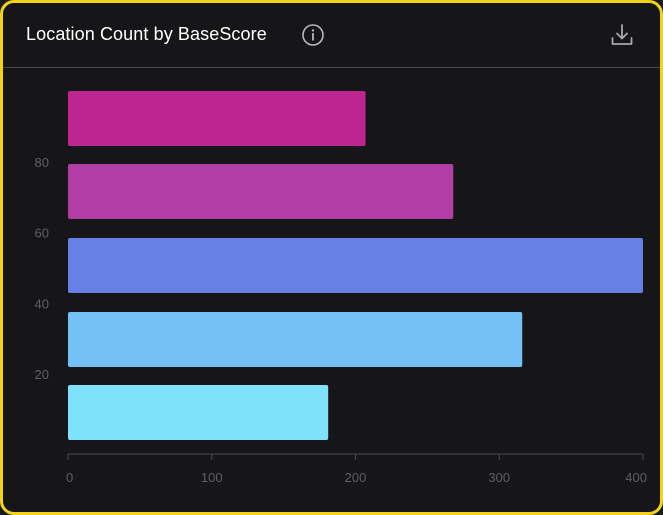 This screenshot has width=663, height=515. I want to click on y-tick-label: 60, so click(42, 233).